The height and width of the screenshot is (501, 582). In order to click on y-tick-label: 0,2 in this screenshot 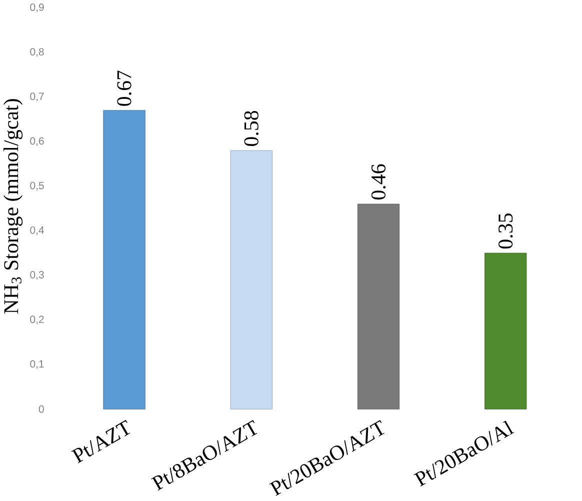, I will do `click(37, 320)`.